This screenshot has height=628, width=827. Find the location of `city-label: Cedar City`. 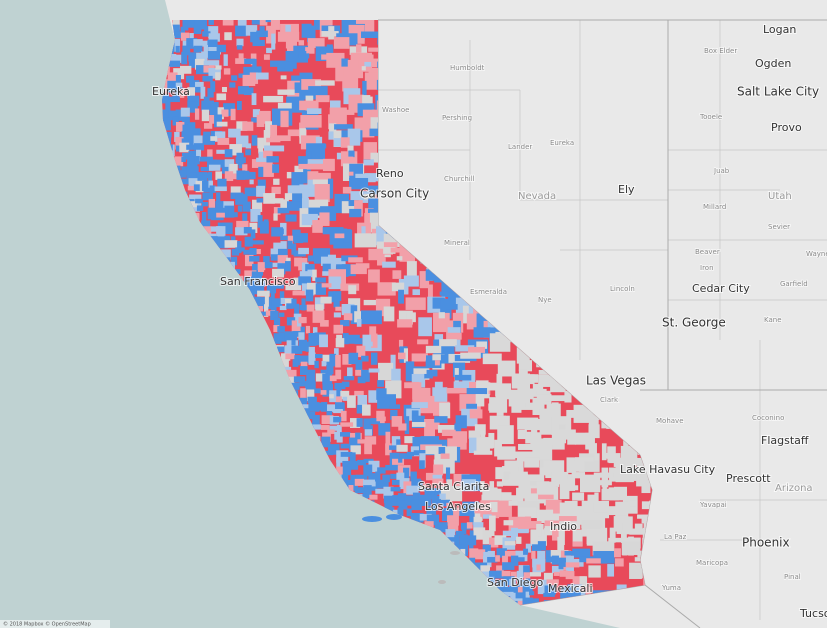

city-label: Cedar City is located at coordinates (721, 288).